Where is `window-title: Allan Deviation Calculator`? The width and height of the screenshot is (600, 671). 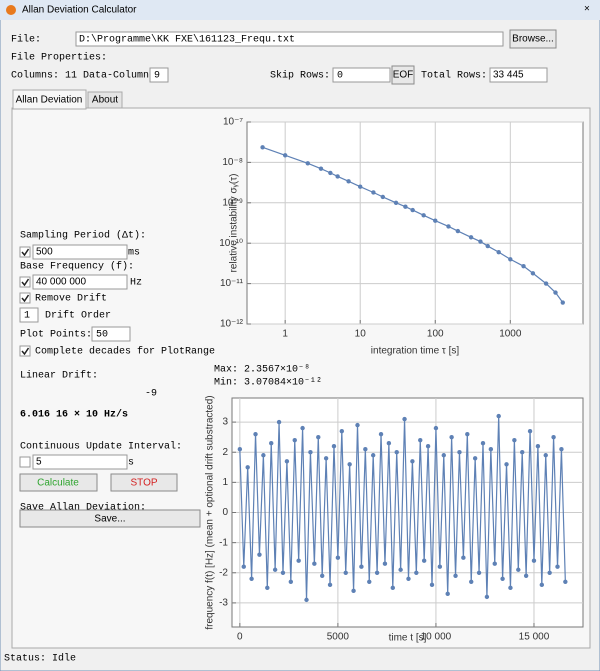
window-title: Allan Deviation Calculator is located at coordinates (79, 10).